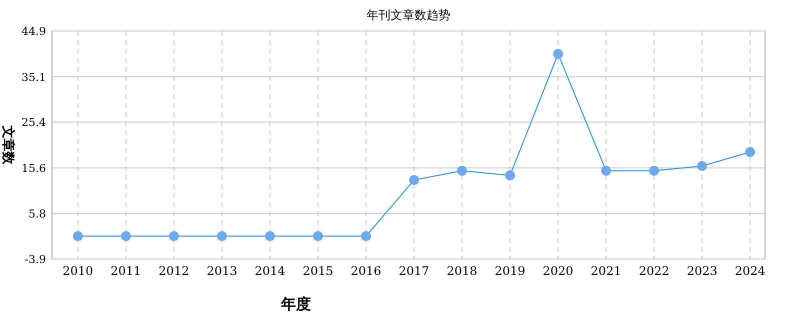  Describe the element at coordinates (34, 123) in the screenshot. I see `y-tick-label: 25.4` at that location.